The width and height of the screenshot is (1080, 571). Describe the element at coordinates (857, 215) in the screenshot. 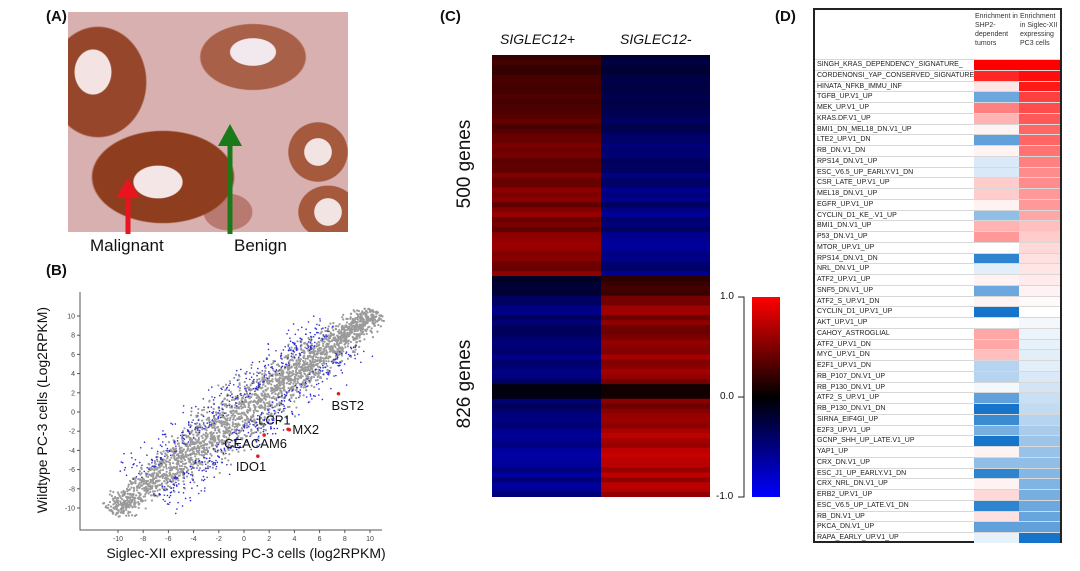

I see `gene-set-name: CYCLIN_D1_KE_.V1_UP` at that location.